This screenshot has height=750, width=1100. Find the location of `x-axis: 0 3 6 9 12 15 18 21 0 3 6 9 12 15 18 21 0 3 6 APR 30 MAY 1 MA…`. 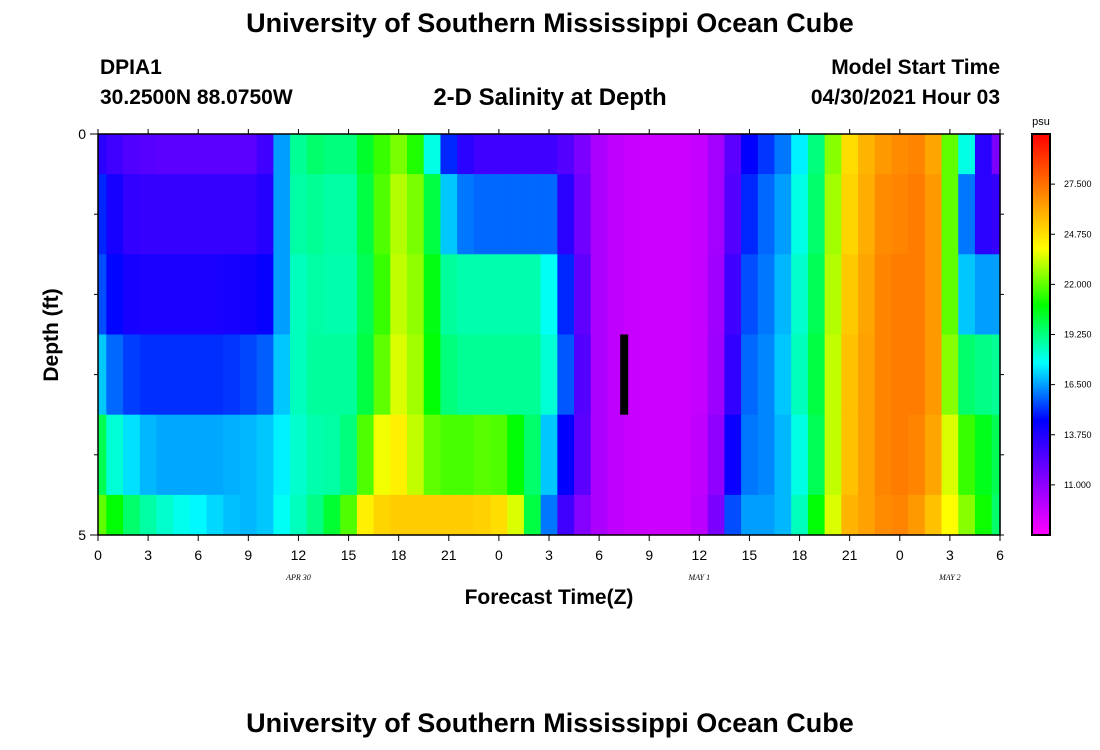

x-axis: 0 3 6 9 12 15 18 21 0 3 6 9 12 15 18 21 0 3 6 APR 30 MAY 1 MA… is located at coordinates (549, 558).